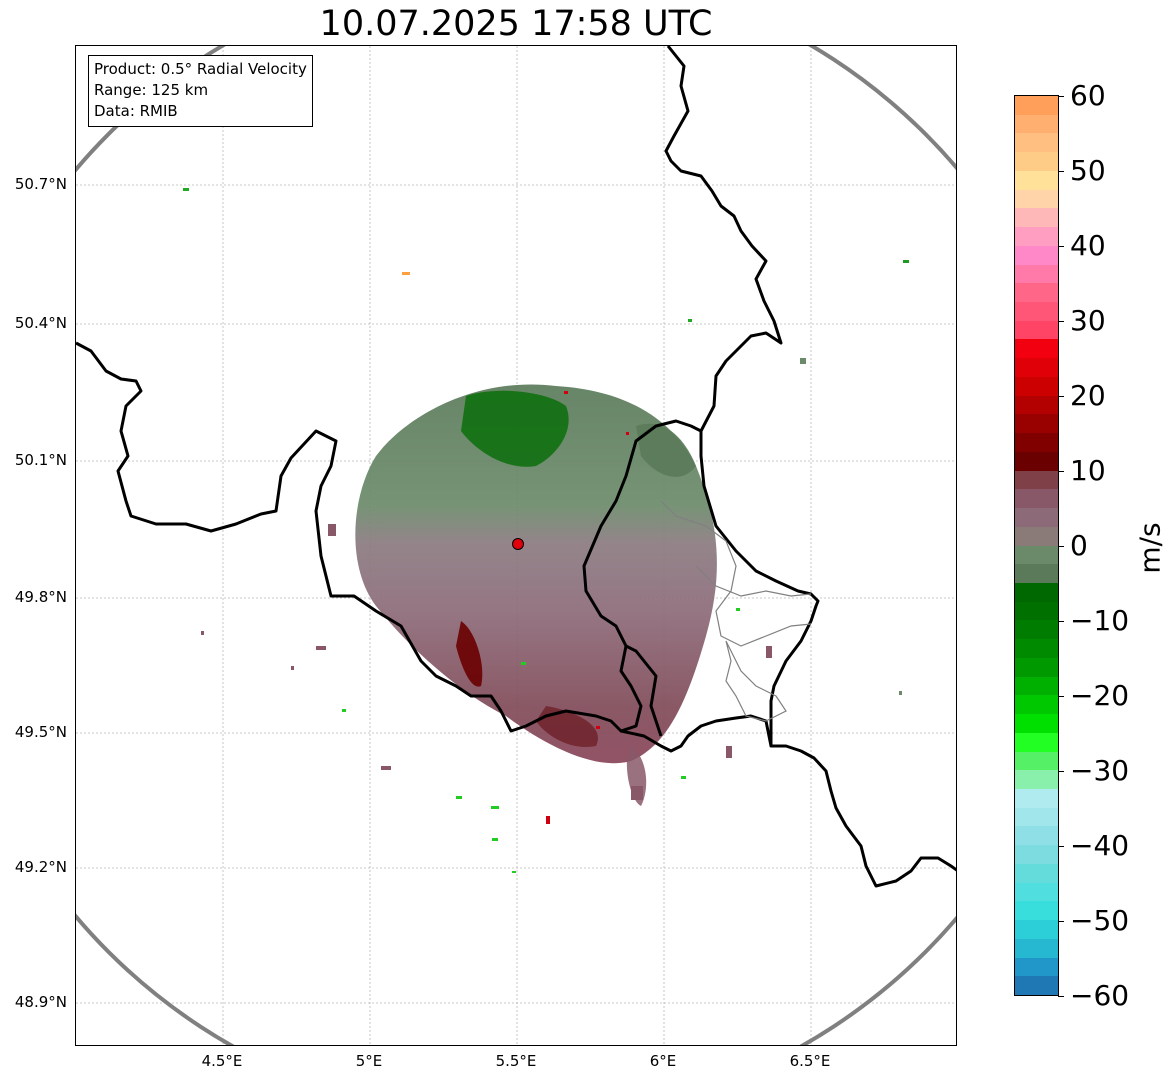  Describe the element at coordinates (810, 1061) in the screenshot. I see `lon-label: 6.5°E` at that location.